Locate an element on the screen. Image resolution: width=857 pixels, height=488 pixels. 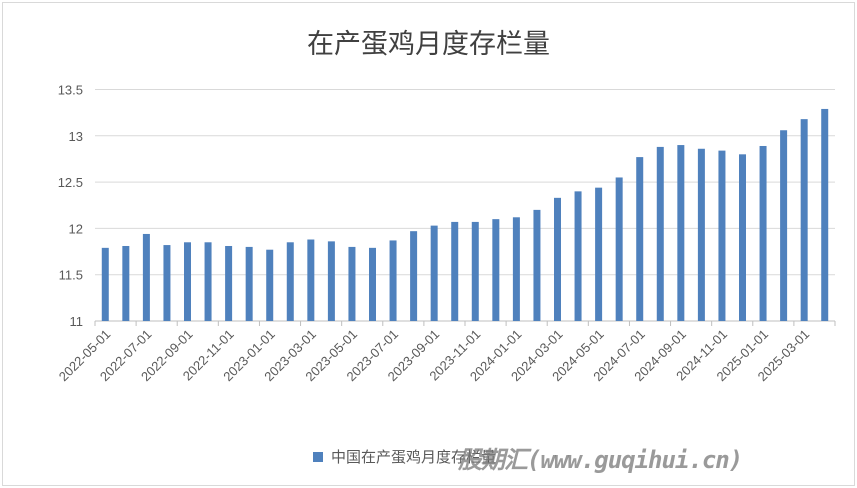
y-tick-label: 11 is located at coordinates (77, 321).